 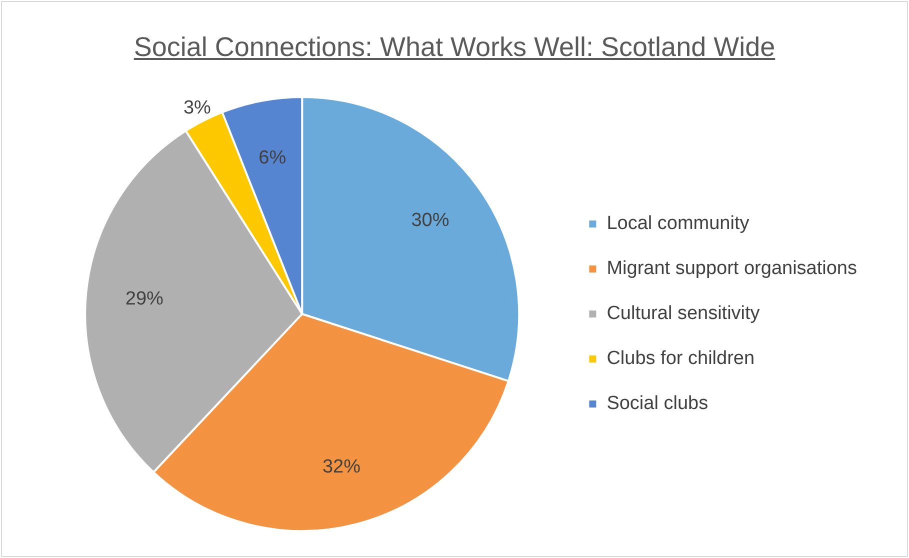 I want to click on legend-label: Migrant support organisations, so click(x=732, y=269).